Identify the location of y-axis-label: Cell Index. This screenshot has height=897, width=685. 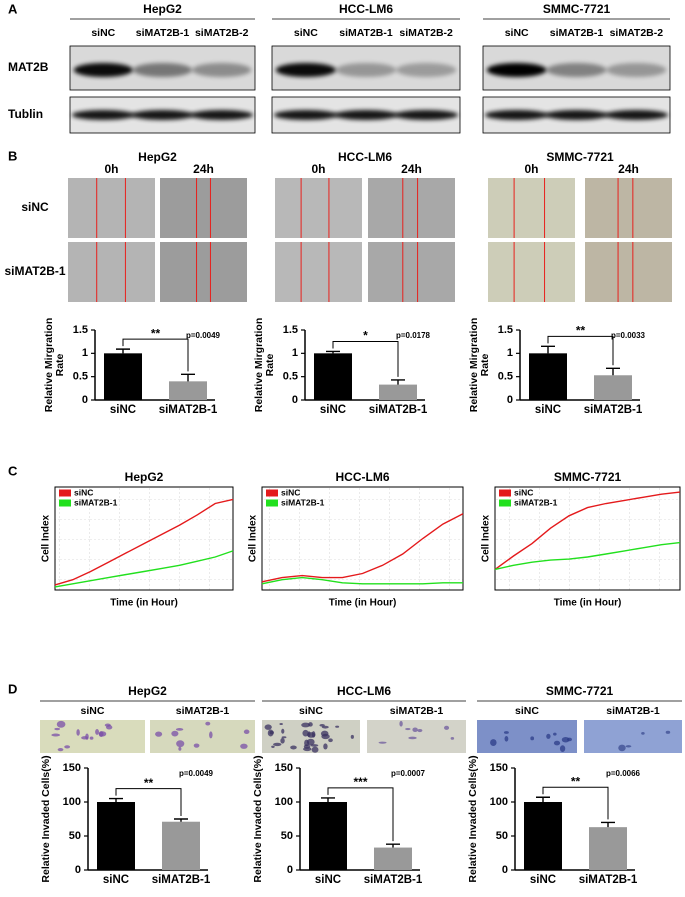
(46, 538).